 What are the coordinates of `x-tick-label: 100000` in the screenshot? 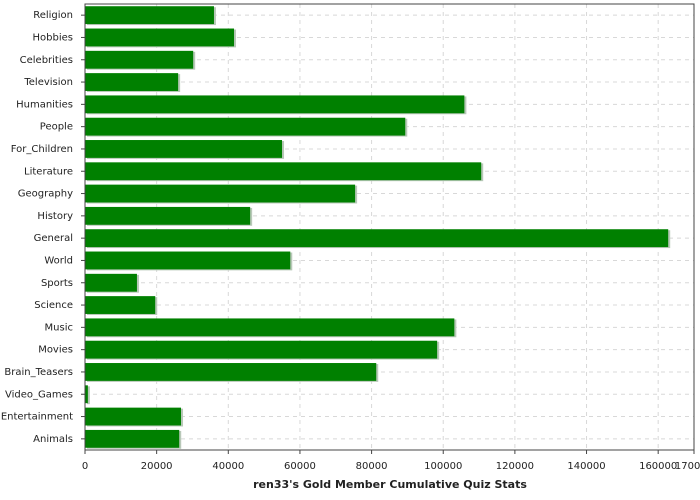 It's located at (443, 466).